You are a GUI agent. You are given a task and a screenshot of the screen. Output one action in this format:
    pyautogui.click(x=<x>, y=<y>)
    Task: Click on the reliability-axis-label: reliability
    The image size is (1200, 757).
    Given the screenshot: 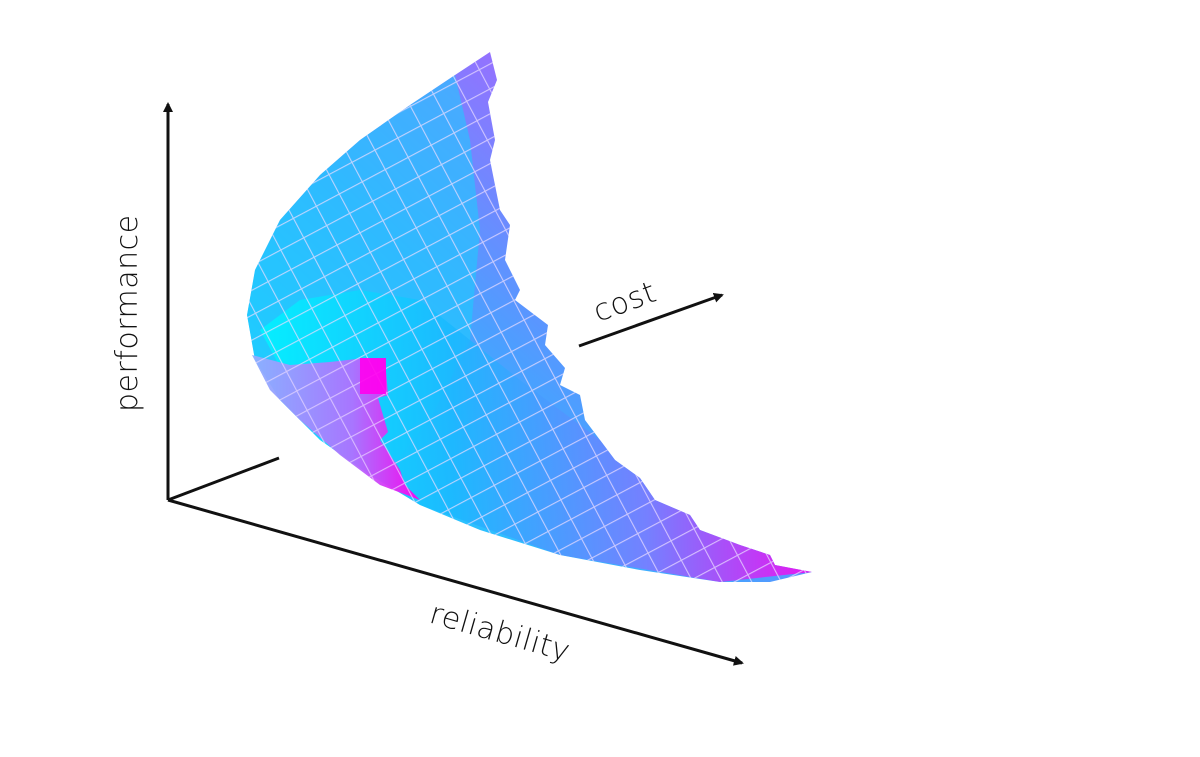 What is the action you would take?
    pyautogui.click(x=500, y=632)
    